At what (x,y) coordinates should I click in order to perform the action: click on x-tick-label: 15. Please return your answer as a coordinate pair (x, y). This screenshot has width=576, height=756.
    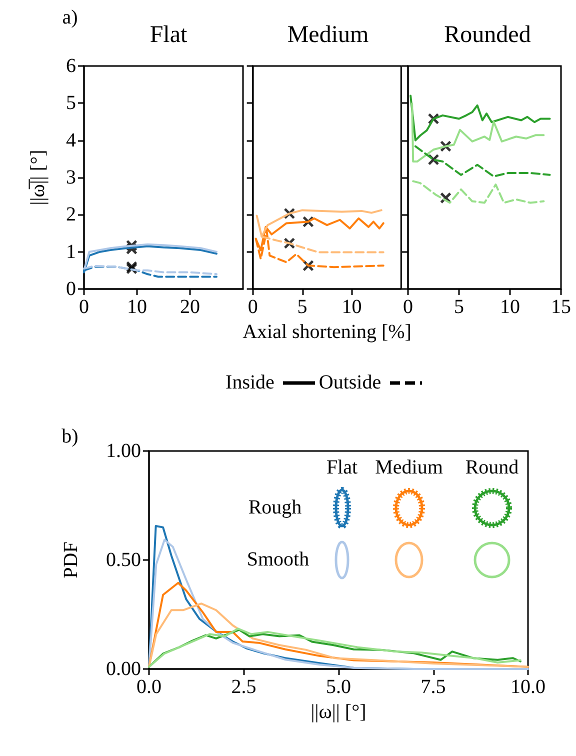
    Looking at the image, I should click on (561, 307).